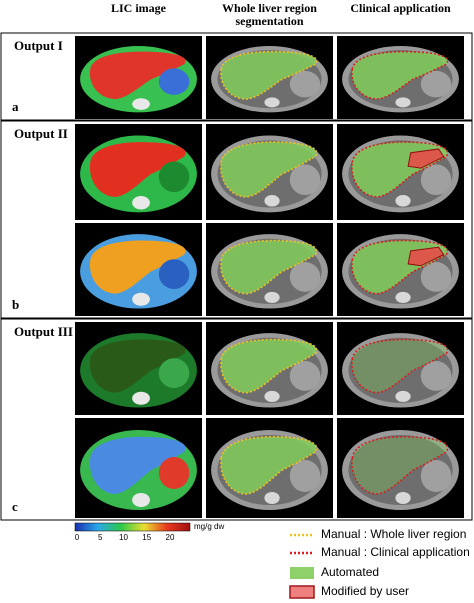 The height and width of the screenshot is (603, 474). What do you see at coordinates (38, 45) in the screenshot?
I see `panel-label: Output I` at bounding box center [38, 45].